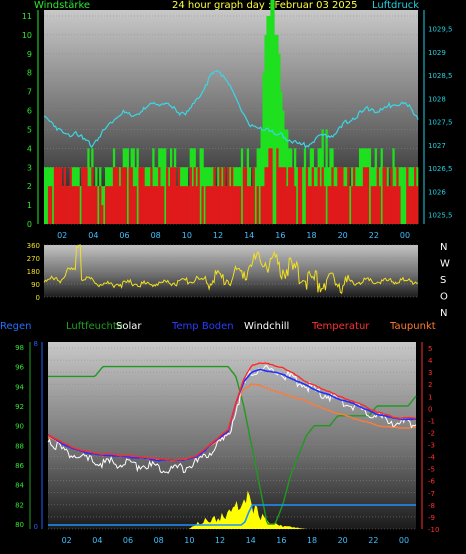 The image size is (466, 554). Describe the element at coordinates (62, 5) in the screenshot. I see `wind-axis-title: Windstärke` at that location.